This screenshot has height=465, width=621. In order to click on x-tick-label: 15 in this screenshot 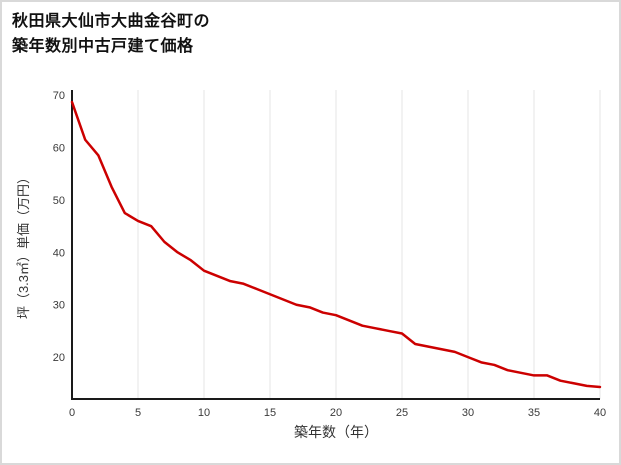, I will do `click(270, 413)`.